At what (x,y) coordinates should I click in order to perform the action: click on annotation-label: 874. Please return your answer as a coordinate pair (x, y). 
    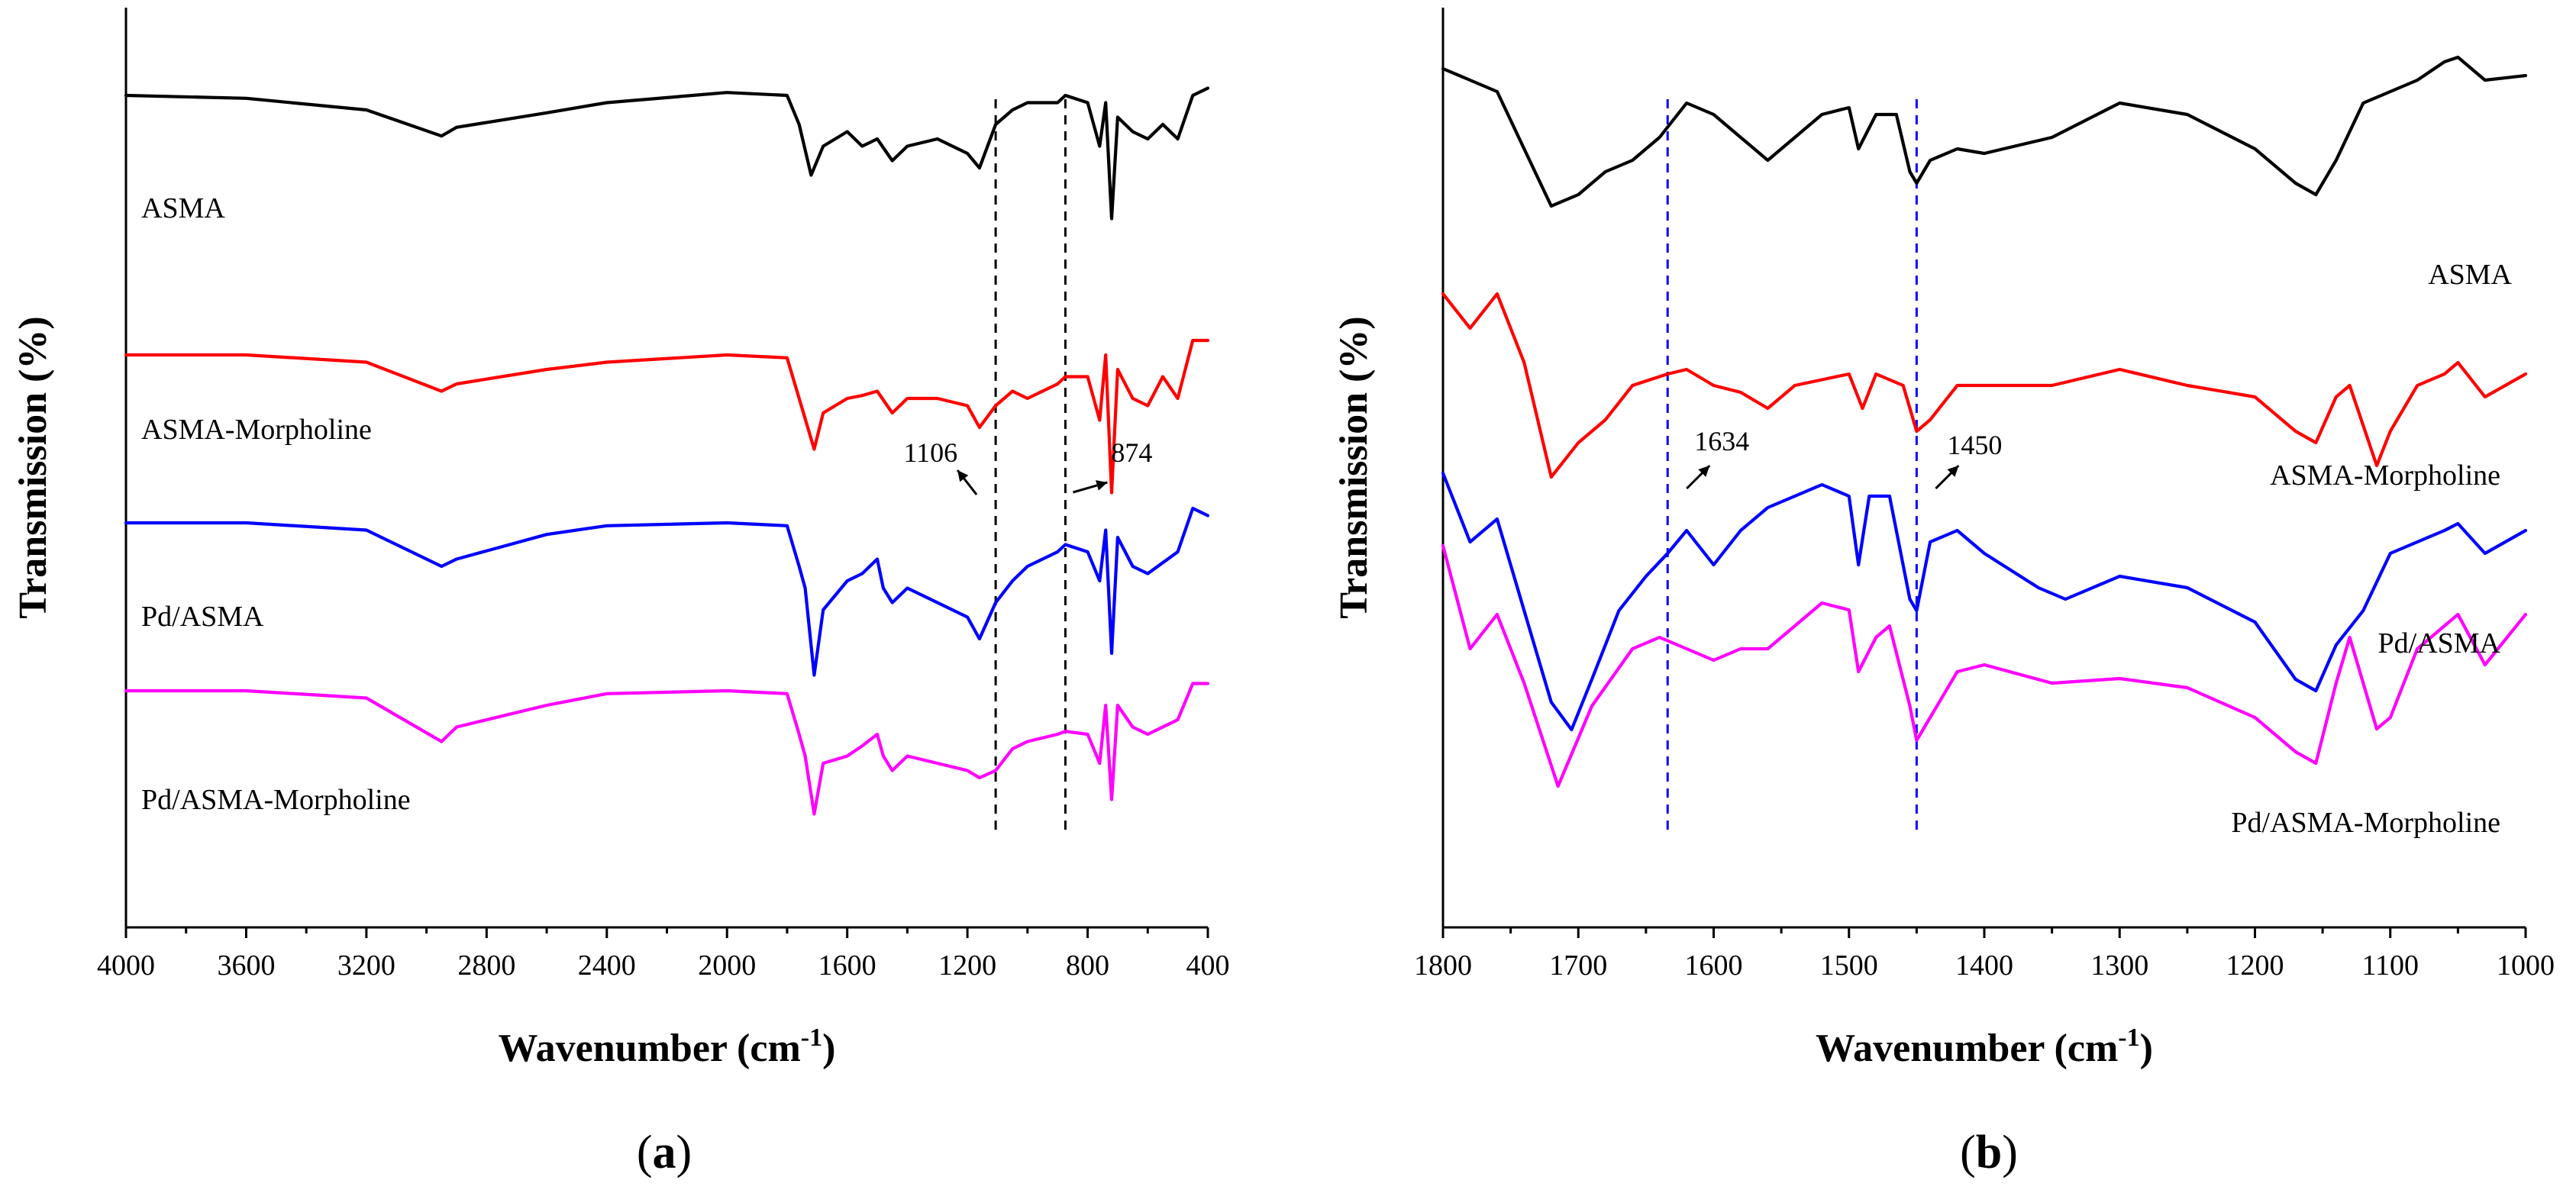
    Looking at the image, I should click on (1131, 452).